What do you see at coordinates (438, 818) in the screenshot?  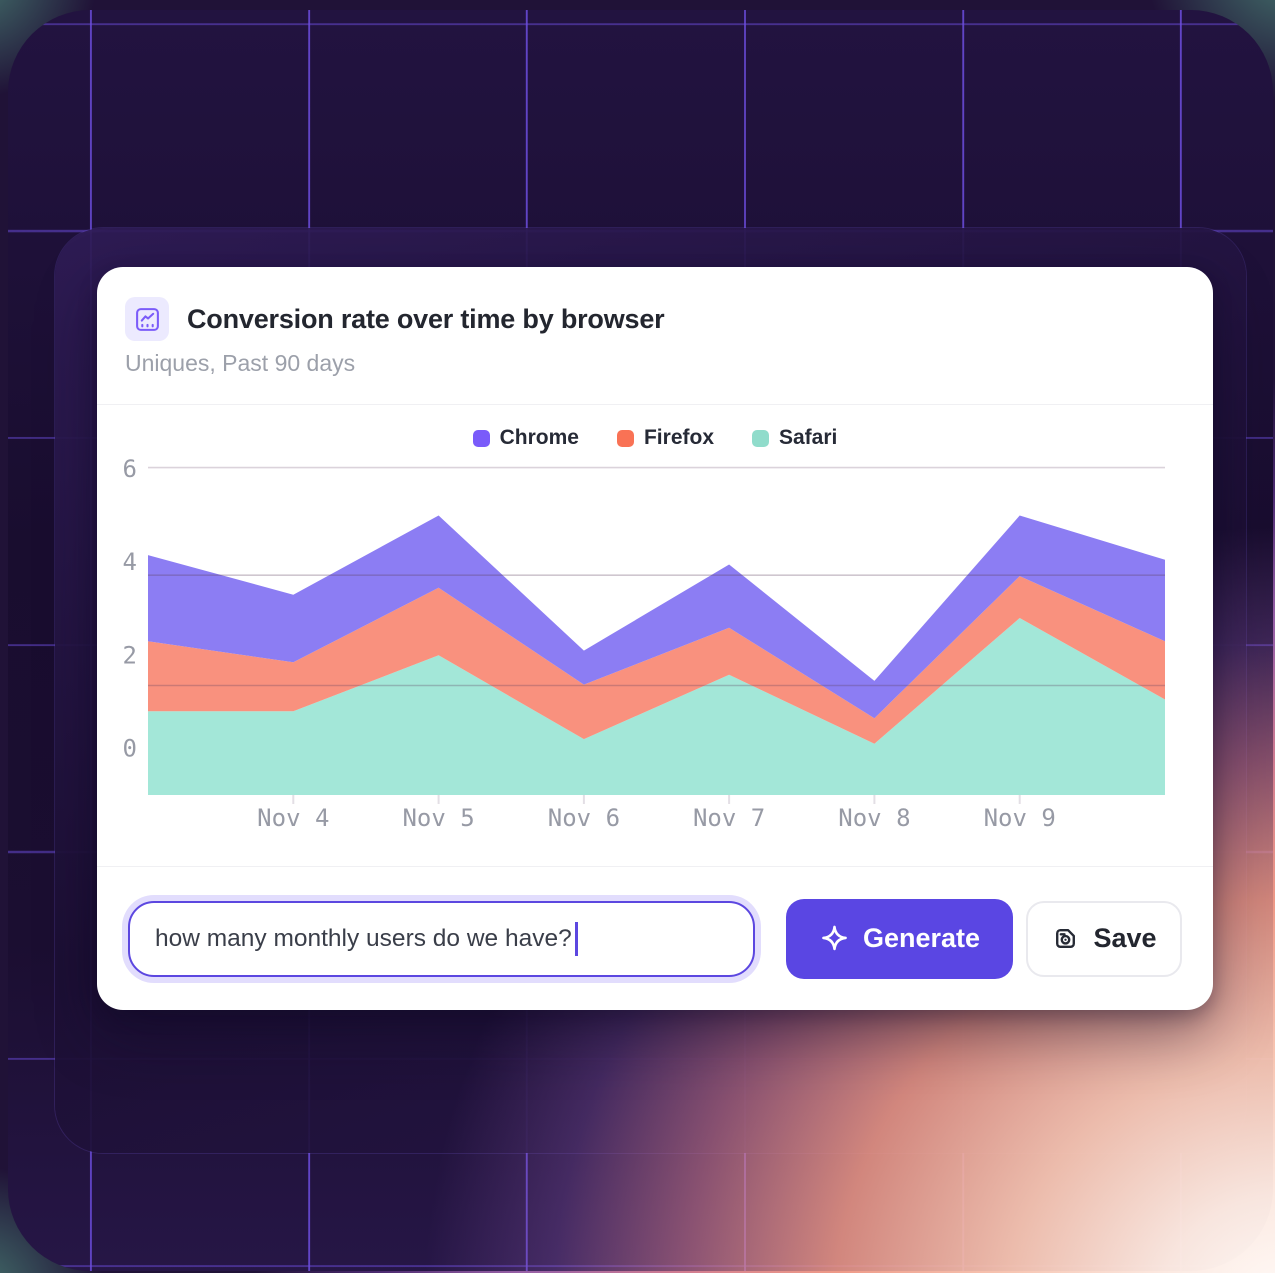 I see `x-tick-label: Nov 5` at bounding box center [438, 818].